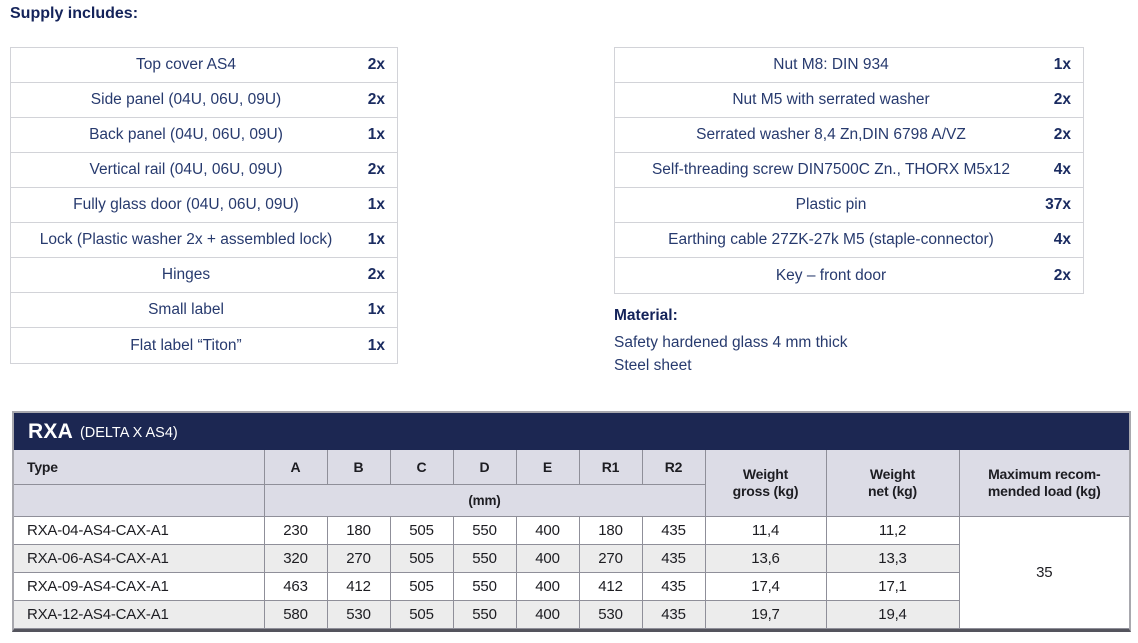 The image size is (1138, 643). Describe the element at coordinates (765, 586) in the screenshot. I see `spec-cell-weight-gross: 17,4` at that location.